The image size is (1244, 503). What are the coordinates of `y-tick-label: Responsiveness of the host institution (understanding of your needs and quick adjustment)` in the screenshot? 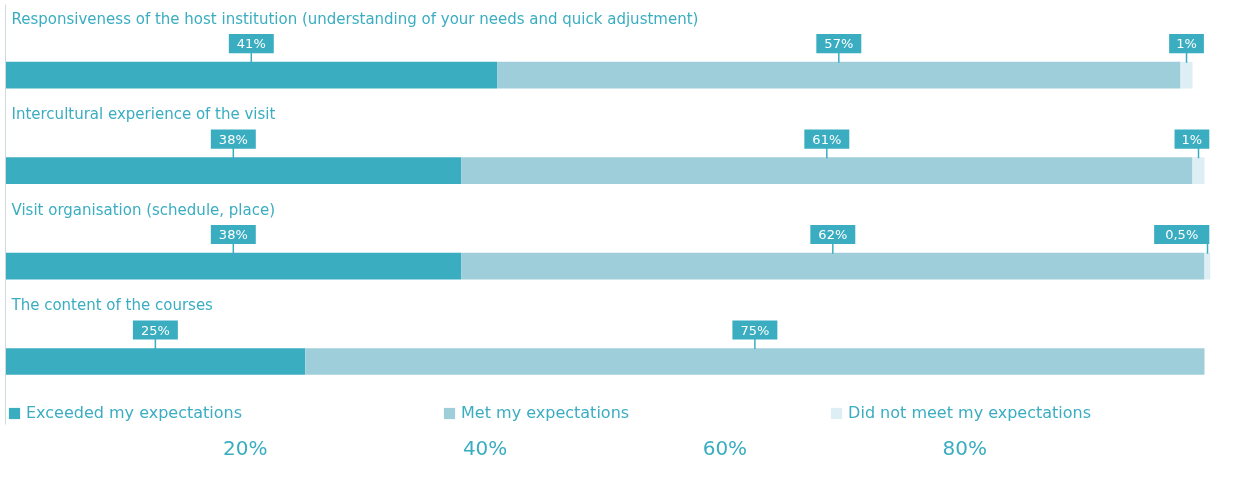 It's located at (355, 18).